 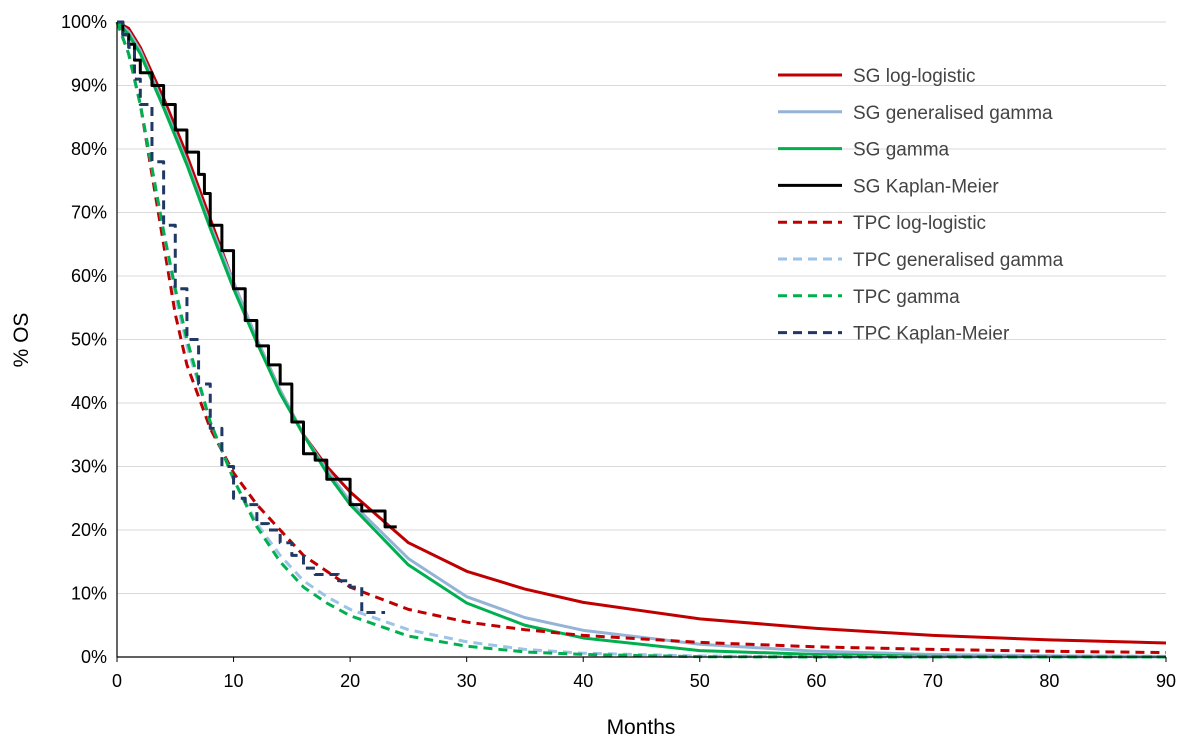 What do you see at coordinates (89, 467) in the screenshot?
I see `y-tick-label-30: 30%` at bounding box center [89, 467].